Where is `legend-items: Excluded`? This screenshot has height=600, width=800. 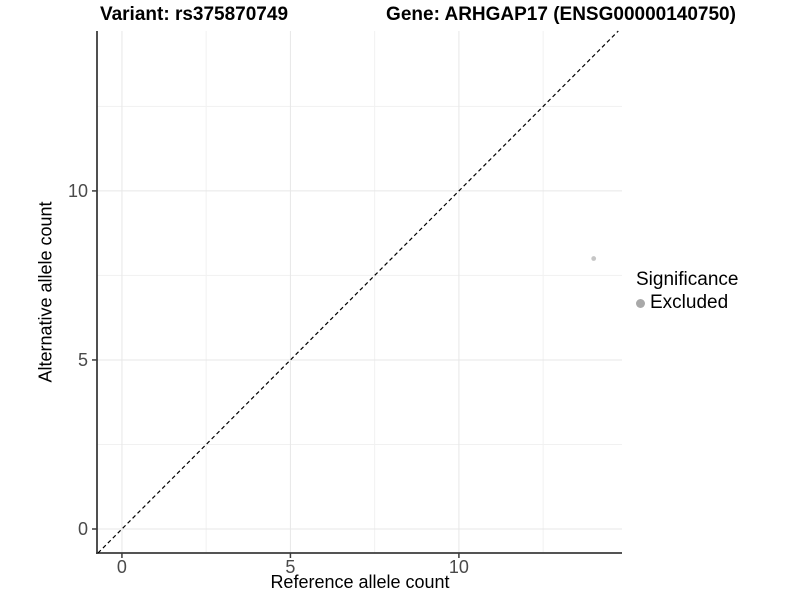
legend-items: Excluded is located at coordinates (687, 303).